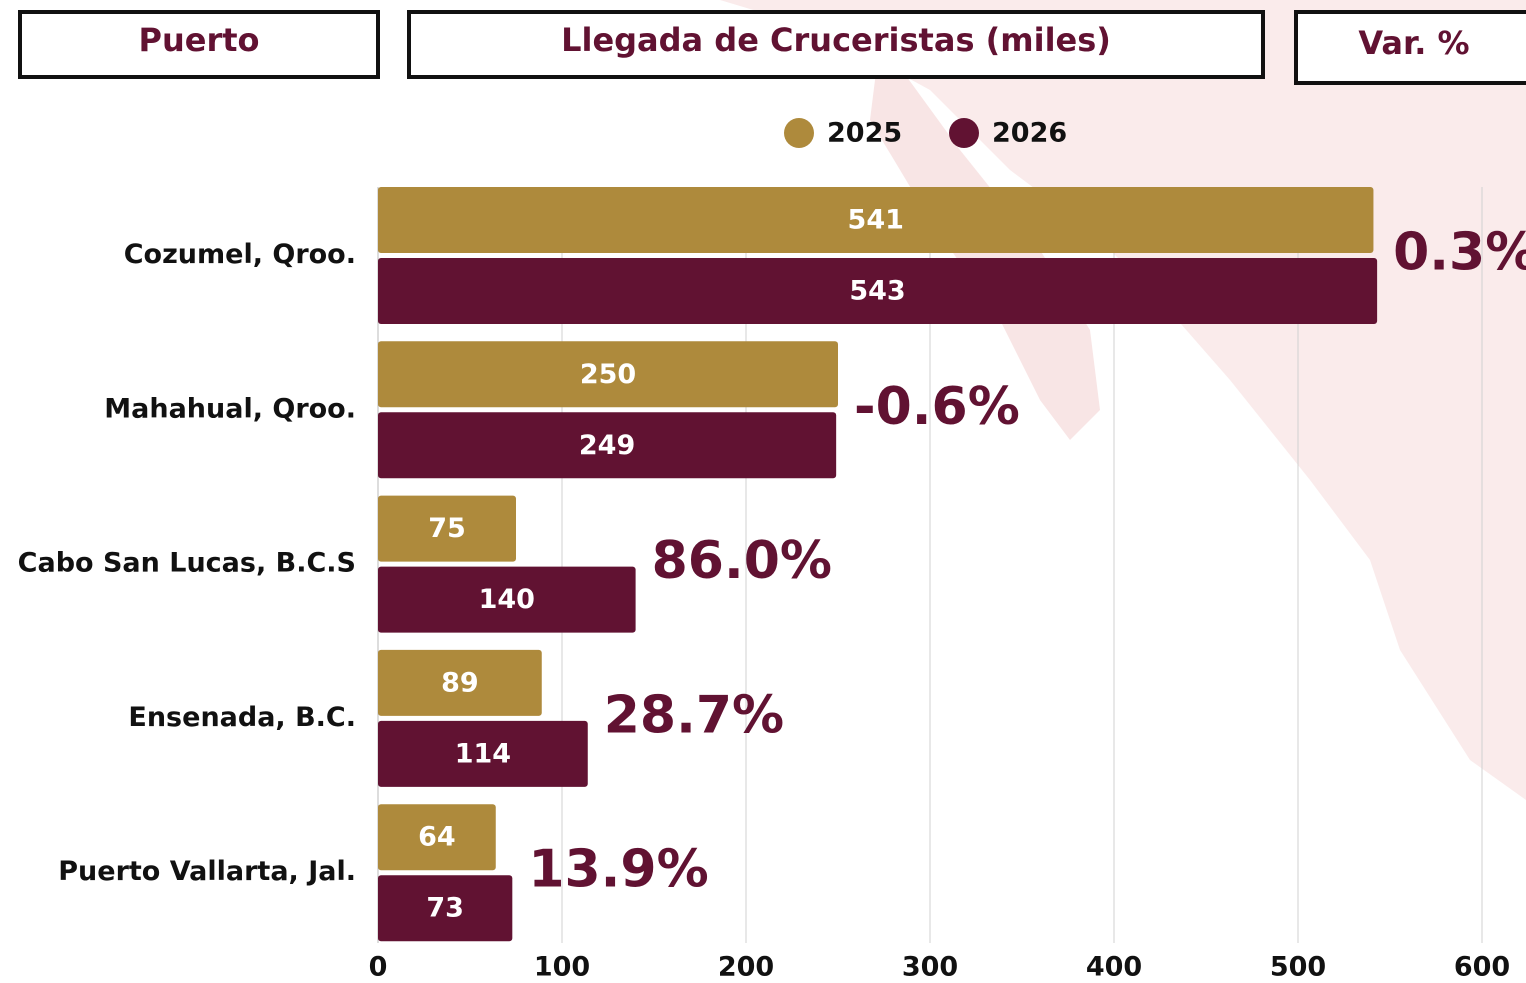 This screenshot has height=983, width=1526. Describe the element at coordinates (930, 967) in the screenshot. I see `x-tick-label: 300` at that location.